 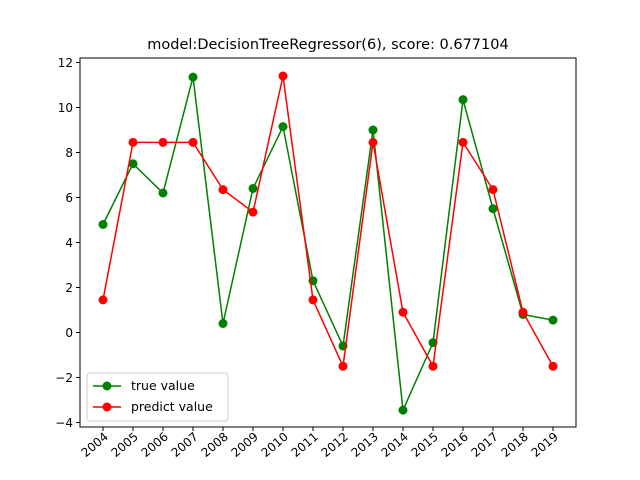 I want to click on y-tick-label: 0, so click(x=69, y=333).